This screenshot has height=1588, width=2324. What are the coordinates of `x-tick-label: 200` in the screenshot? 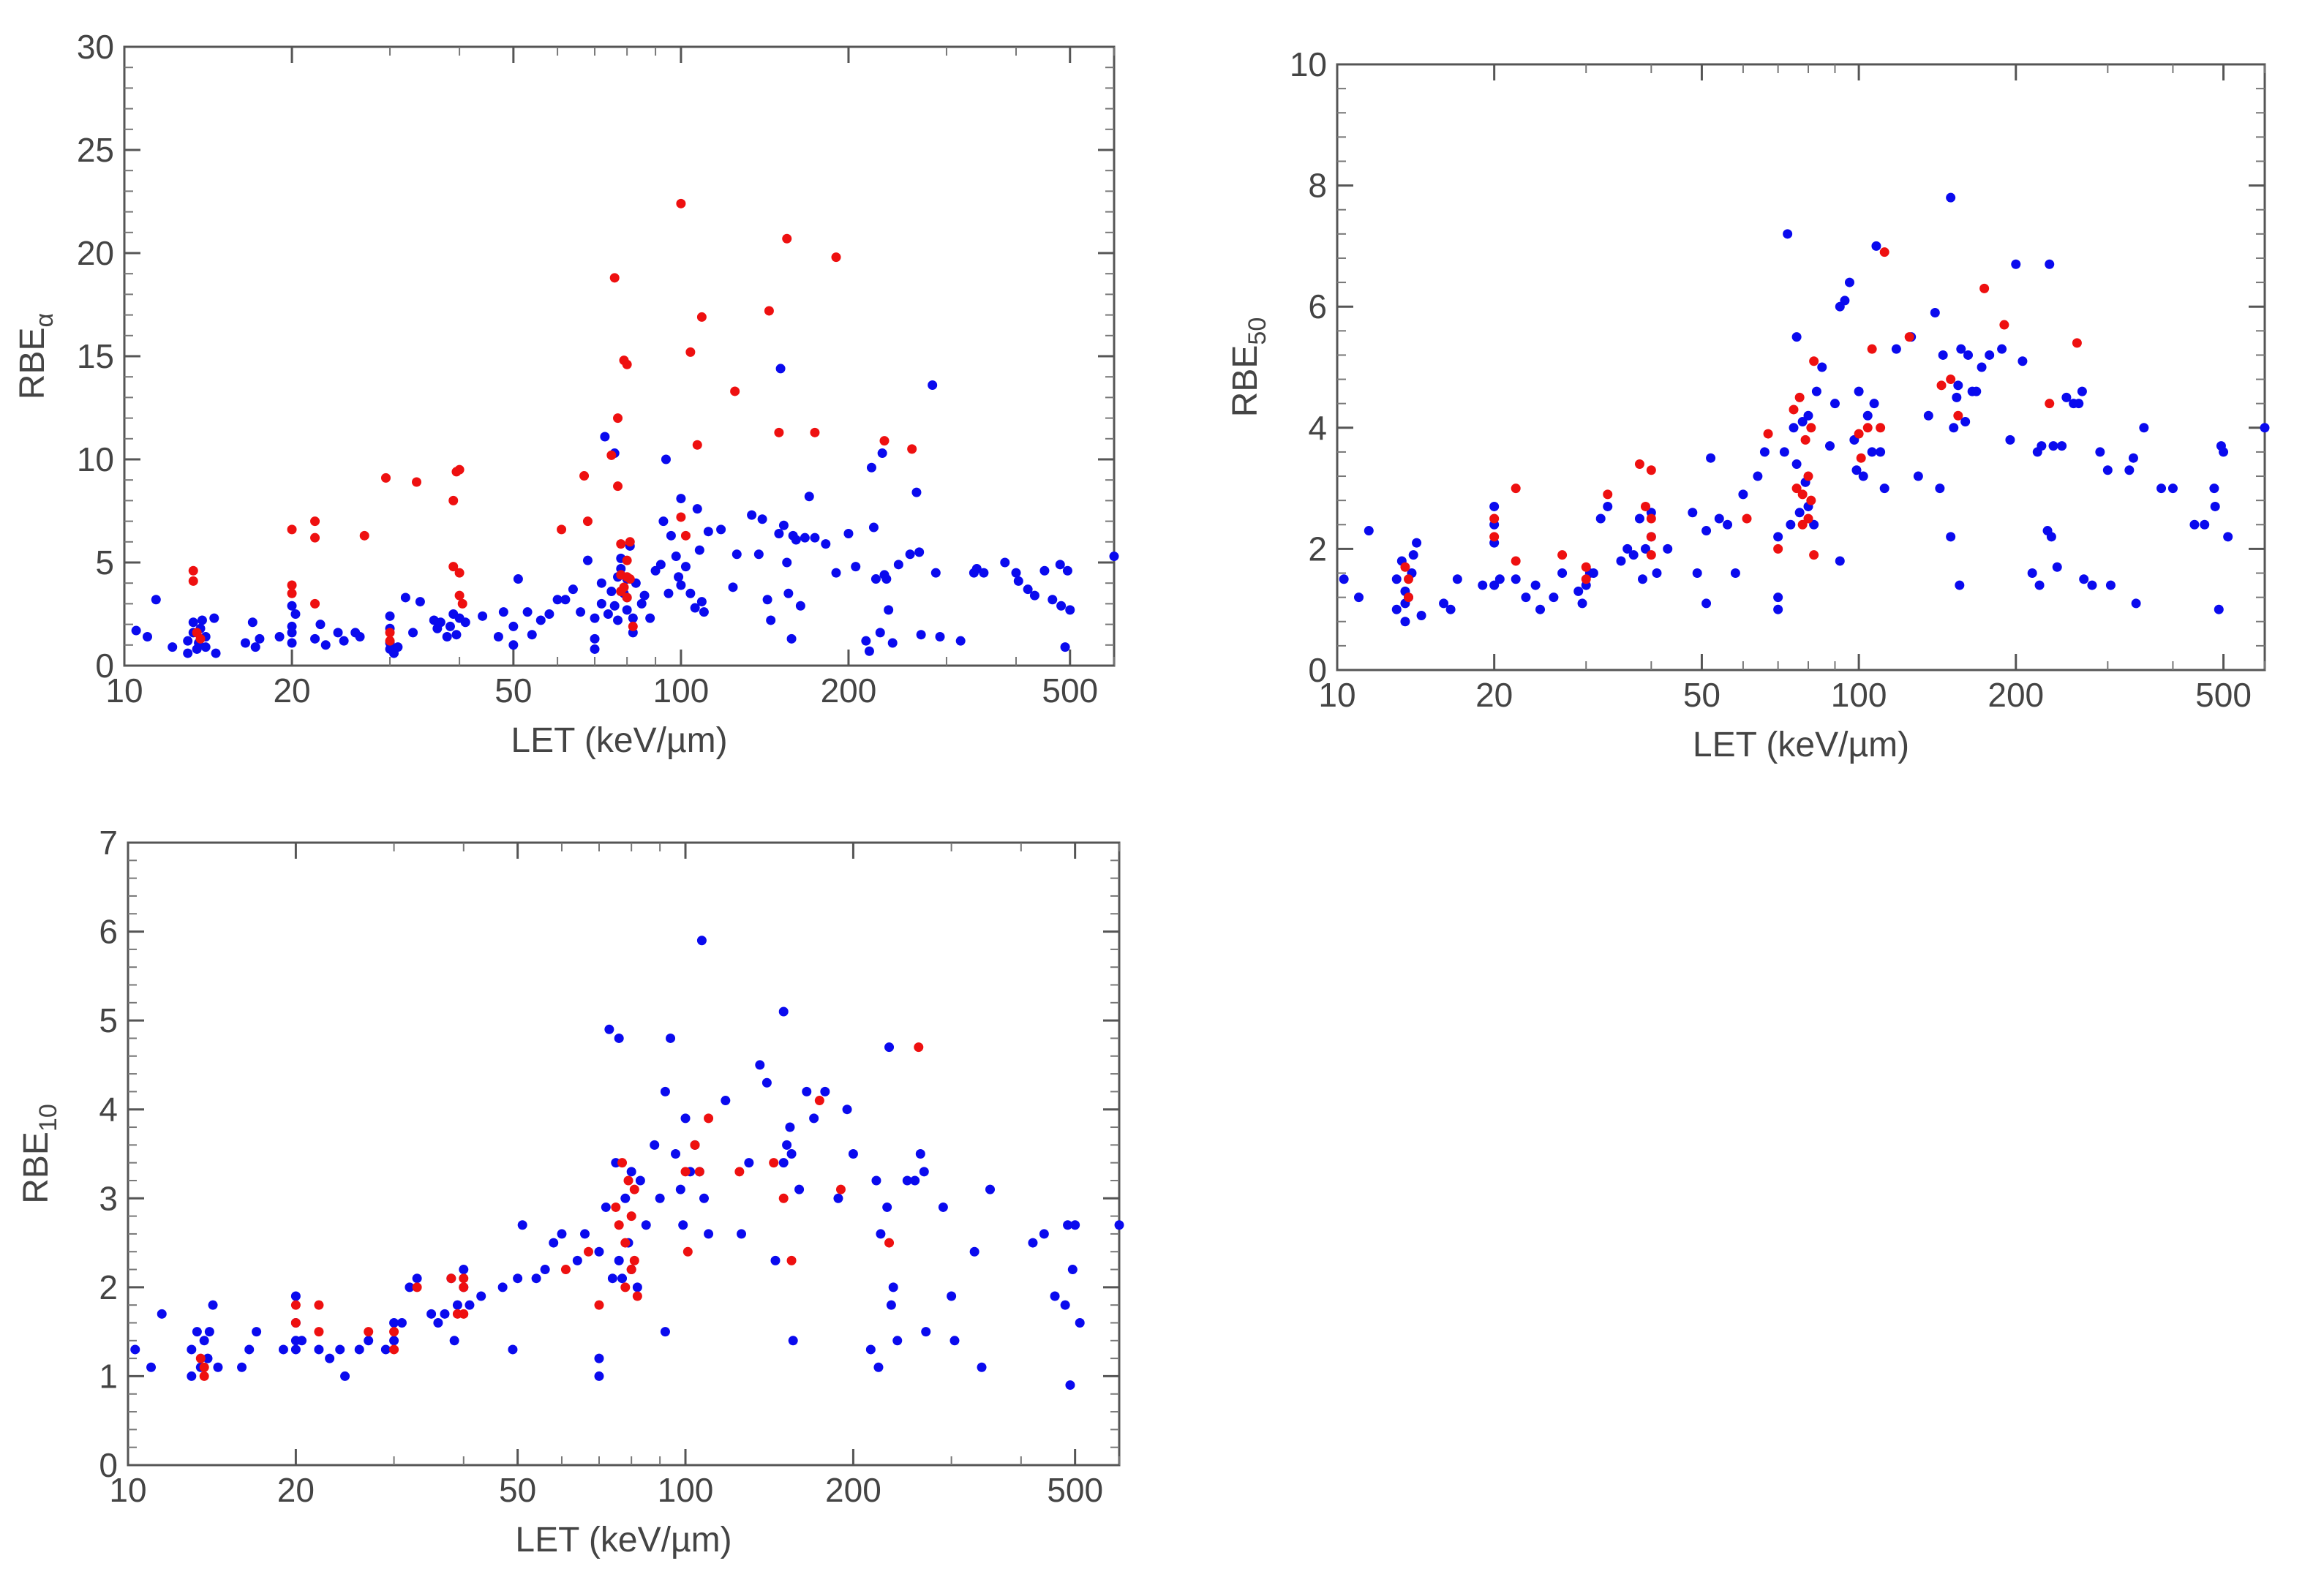 It's located at (849, 690).